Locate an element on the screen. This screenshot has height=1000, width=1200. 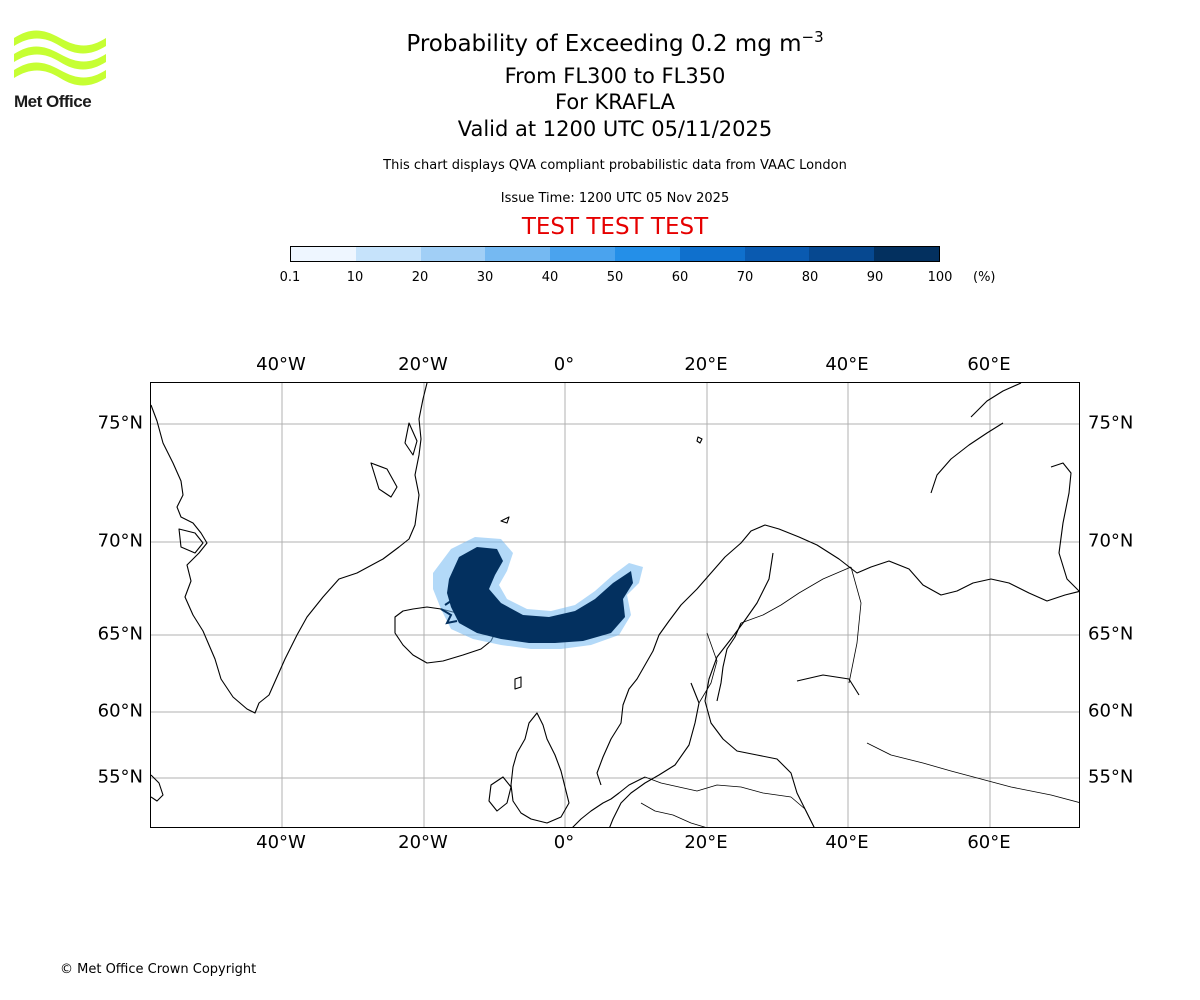
greenland-coast is located at coordinates (289, 548).